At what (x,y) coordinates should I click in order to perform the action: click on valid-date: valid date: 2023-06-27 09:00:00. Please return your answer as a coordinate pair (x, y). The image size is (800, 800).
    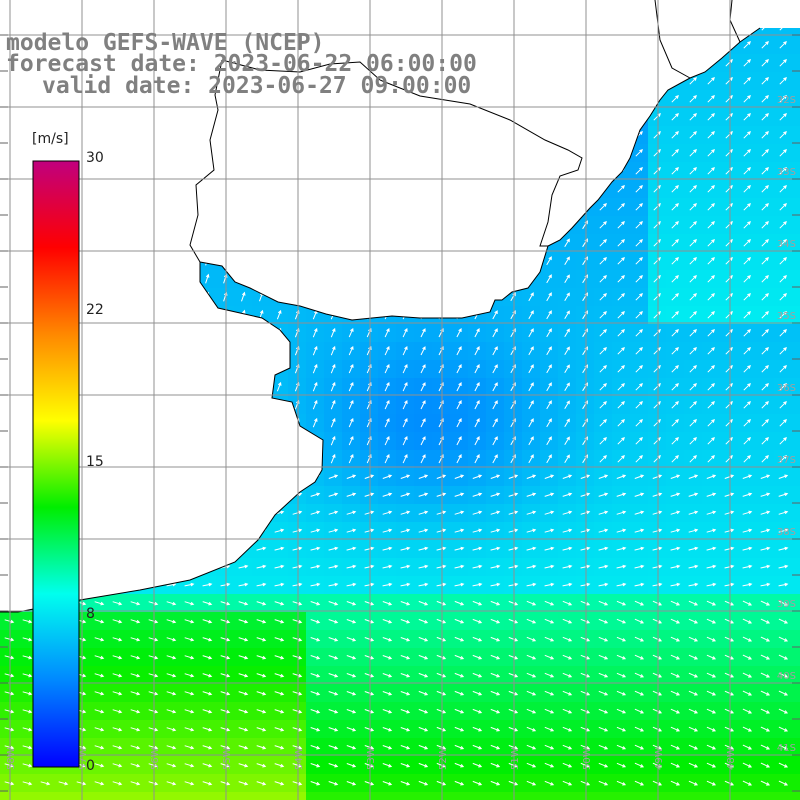
    Looking at the image, I should click on (257, 86).